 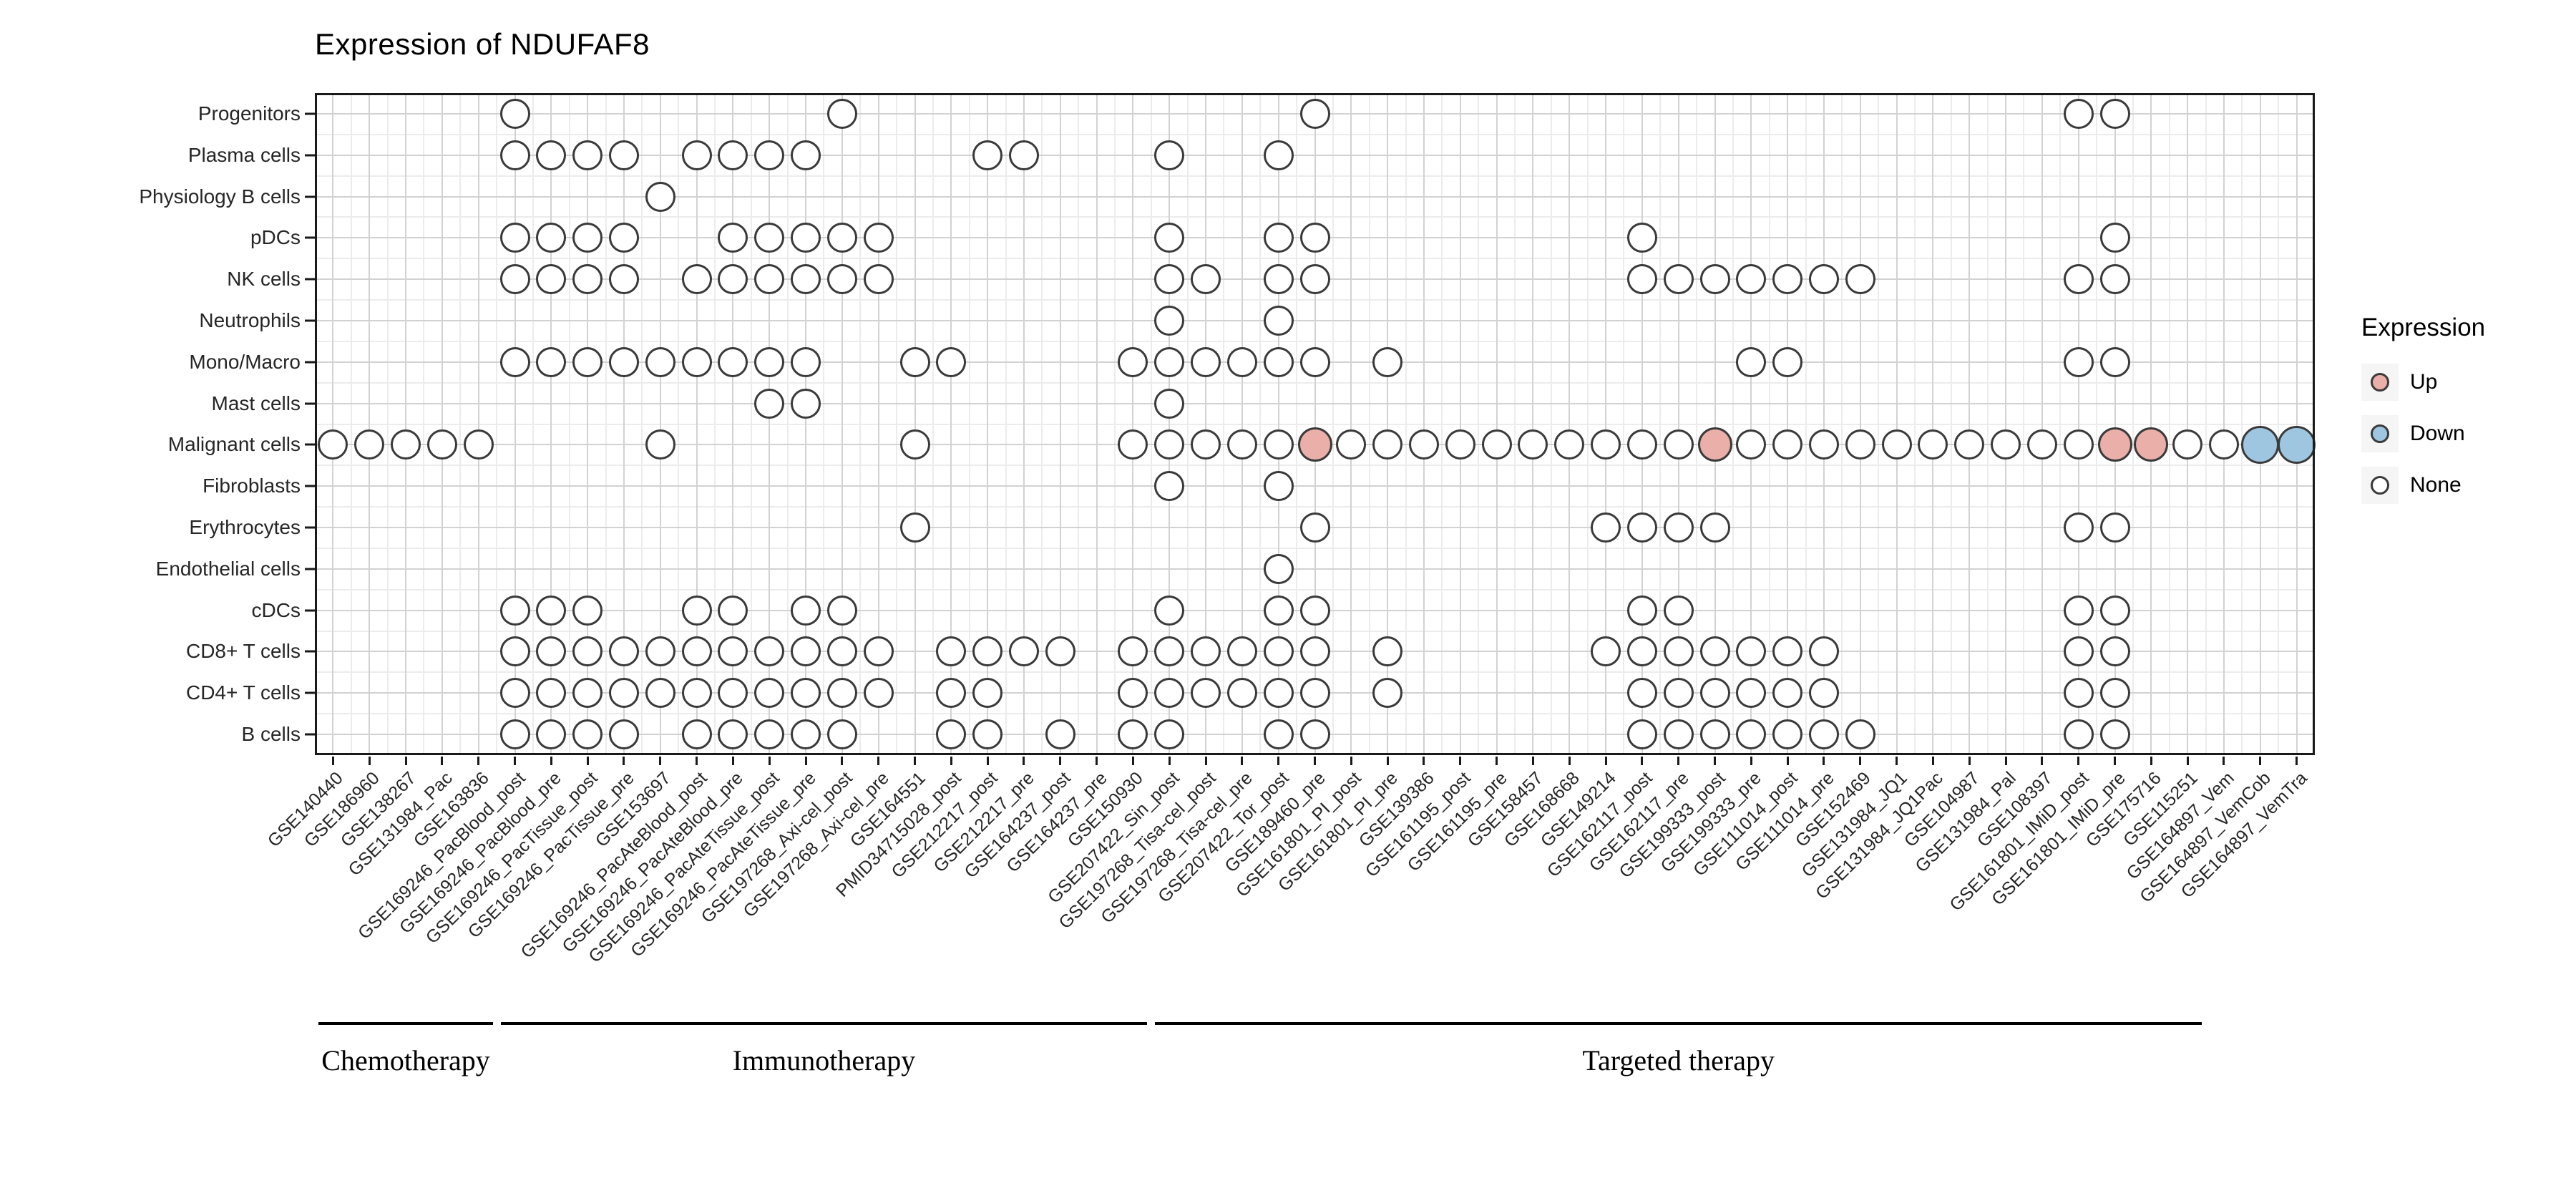 What do you see at coordinates (2436, 485) in the screenshot?
I see `legend-item-label: None` at bounding box center [2436, 485].